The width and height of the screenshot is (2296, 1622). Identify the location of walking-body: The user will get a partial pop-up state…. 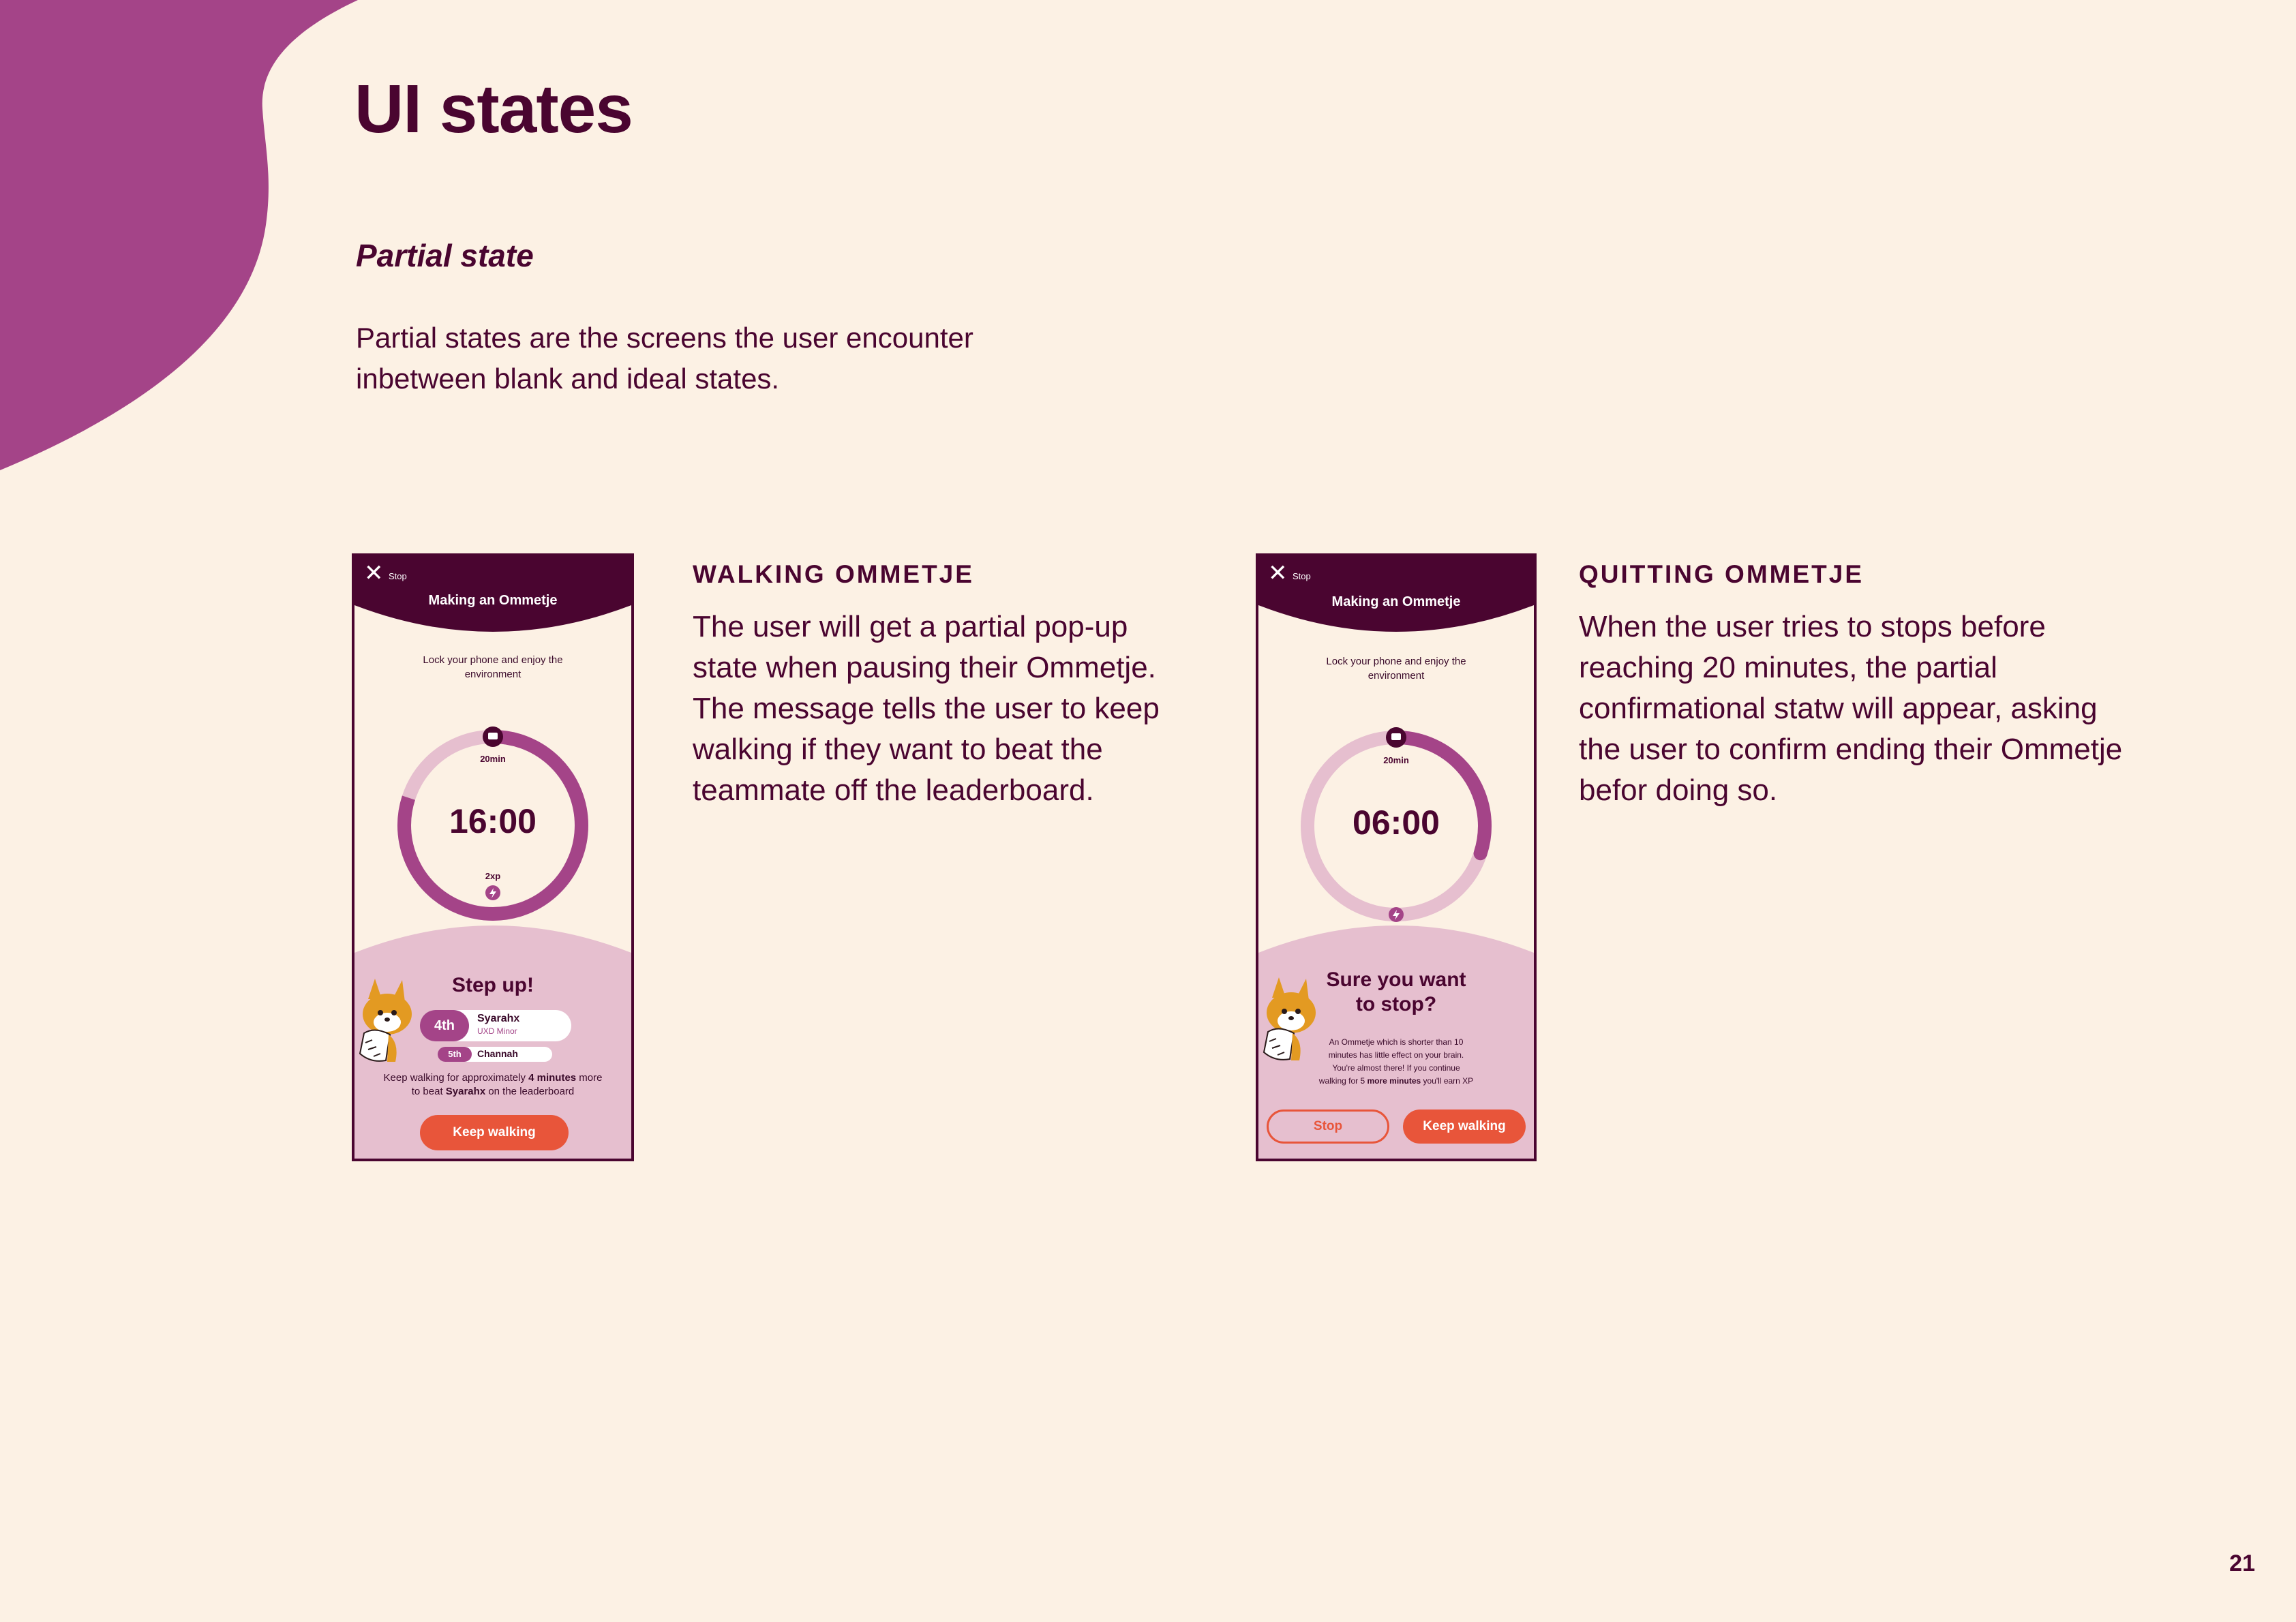
(927, 708).